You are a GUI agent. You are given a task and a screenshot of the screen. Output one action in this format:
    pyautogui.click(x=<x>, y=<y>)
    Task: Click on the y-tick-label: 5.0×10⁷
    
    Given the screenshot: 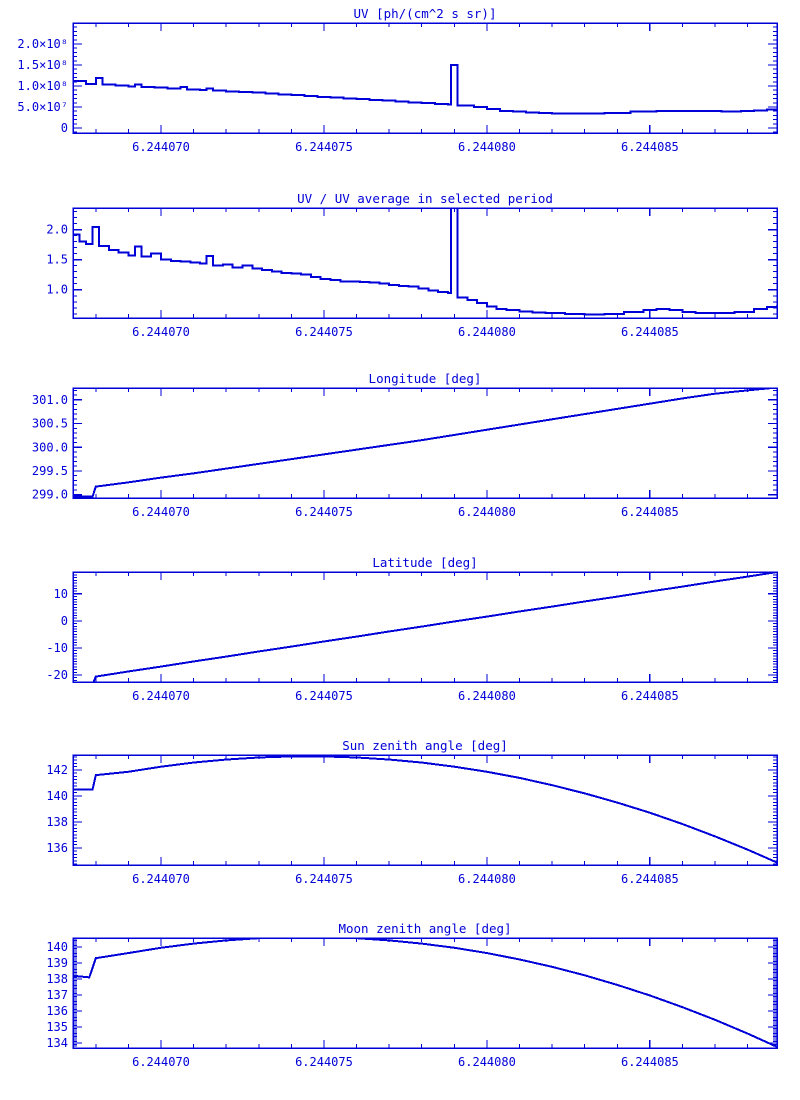 What is the action you would take?
    pyautogui.click(x=42, y=107)
    